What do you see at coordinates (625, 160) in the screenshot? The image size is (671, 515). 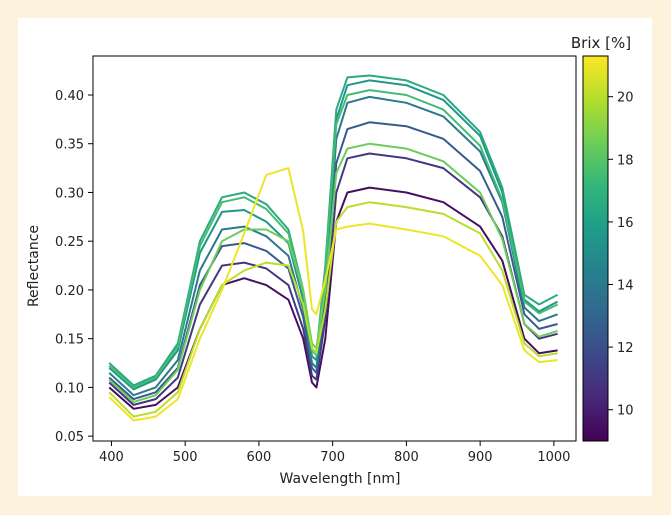 I see `colorbar-tick-label-18: 18` at bounding box center [625, 160].